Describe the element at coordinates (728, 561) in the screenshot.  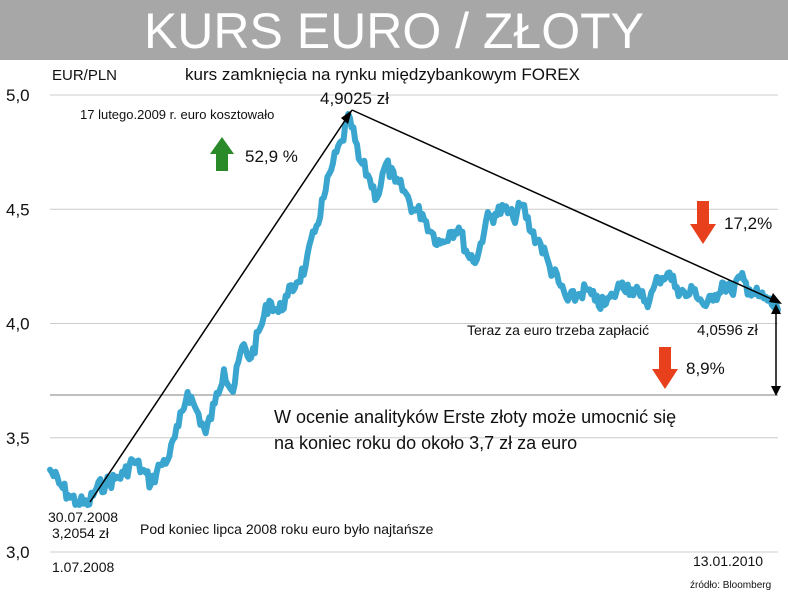
I see `x-end-label: 13.01.2010` at that location.